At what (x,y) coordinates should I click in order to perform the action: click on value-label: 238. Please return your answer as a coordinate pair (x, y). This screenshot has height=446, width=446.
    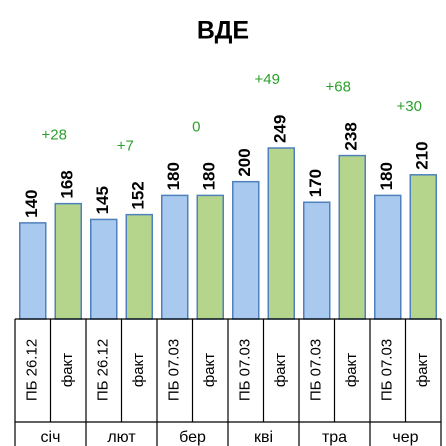
    Looking at the image, I should click on (351, 136).